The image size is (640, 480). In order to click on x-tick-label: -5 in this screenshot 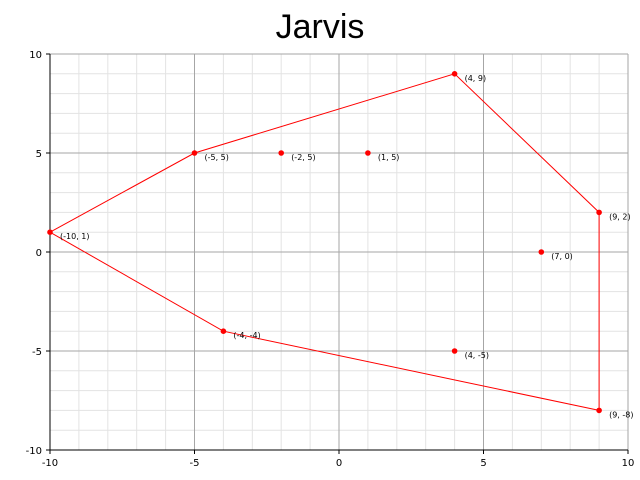, I will do `click(195, 463)`.